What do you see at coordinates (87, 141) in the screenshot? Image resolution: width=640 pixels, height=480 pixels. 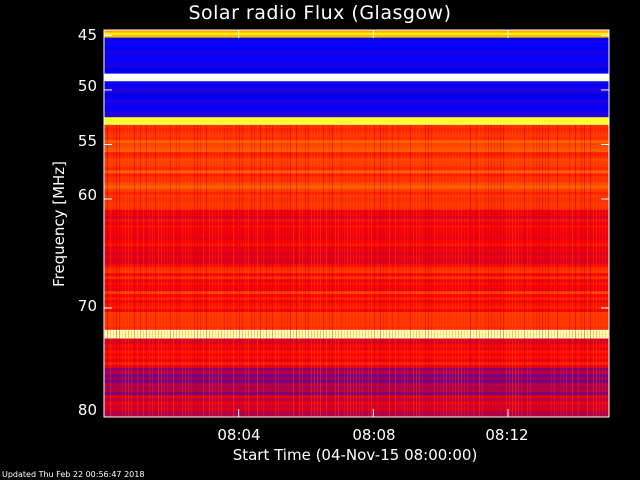 I see `y-tick-label: 55` at bounding box center [87, 141].